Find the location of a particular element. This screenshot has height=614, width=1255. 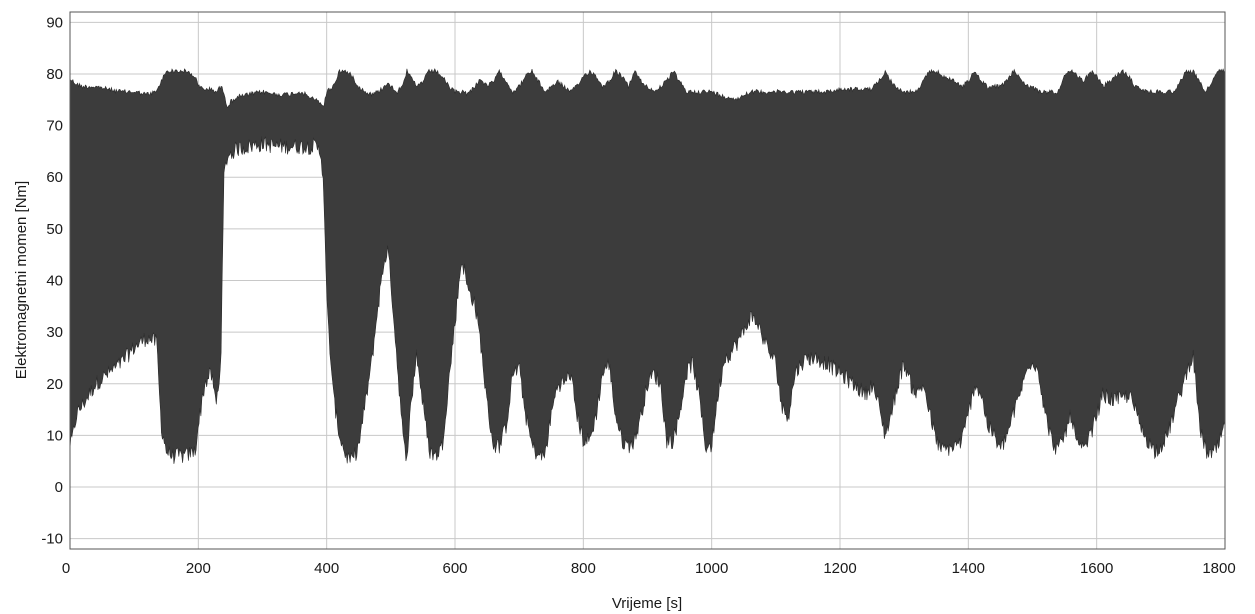

x-tick-label: 1600 is located at coordinates (1096, 568).